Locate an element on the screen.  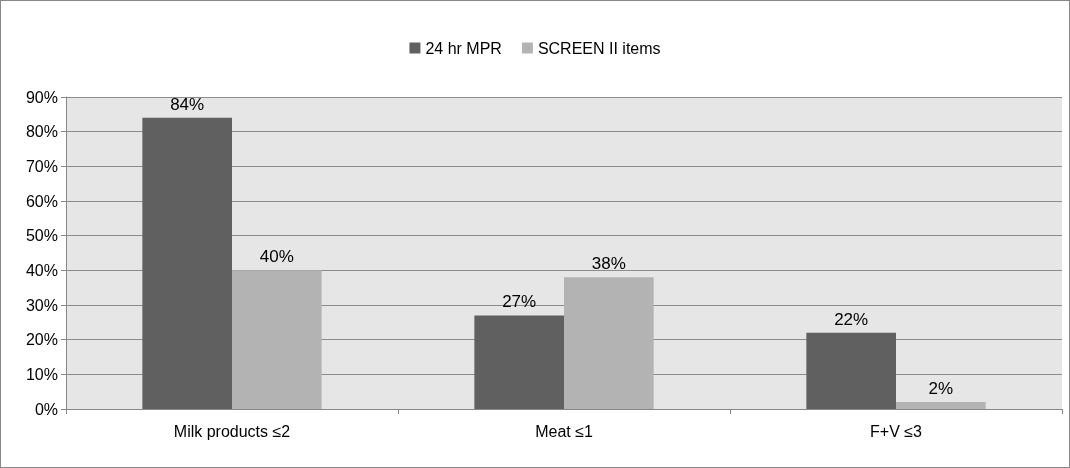
data-label: 38% is located at coordinates (608, 264).